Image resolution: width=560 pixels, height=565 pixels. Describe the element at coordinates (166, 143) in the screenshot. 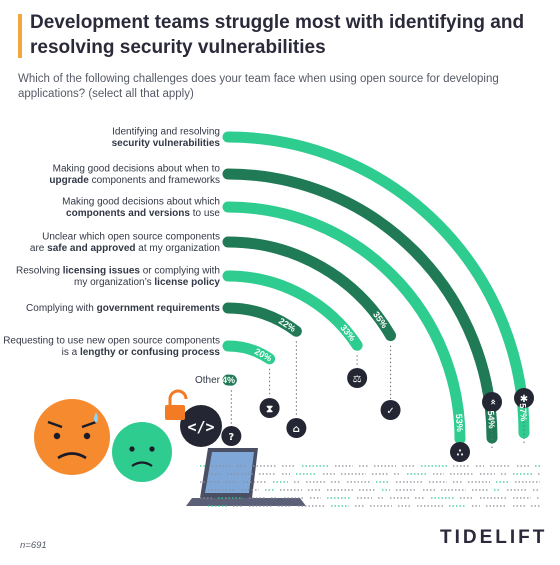

I see `category-label-1-line-2: security vulnerabilities` at that location.